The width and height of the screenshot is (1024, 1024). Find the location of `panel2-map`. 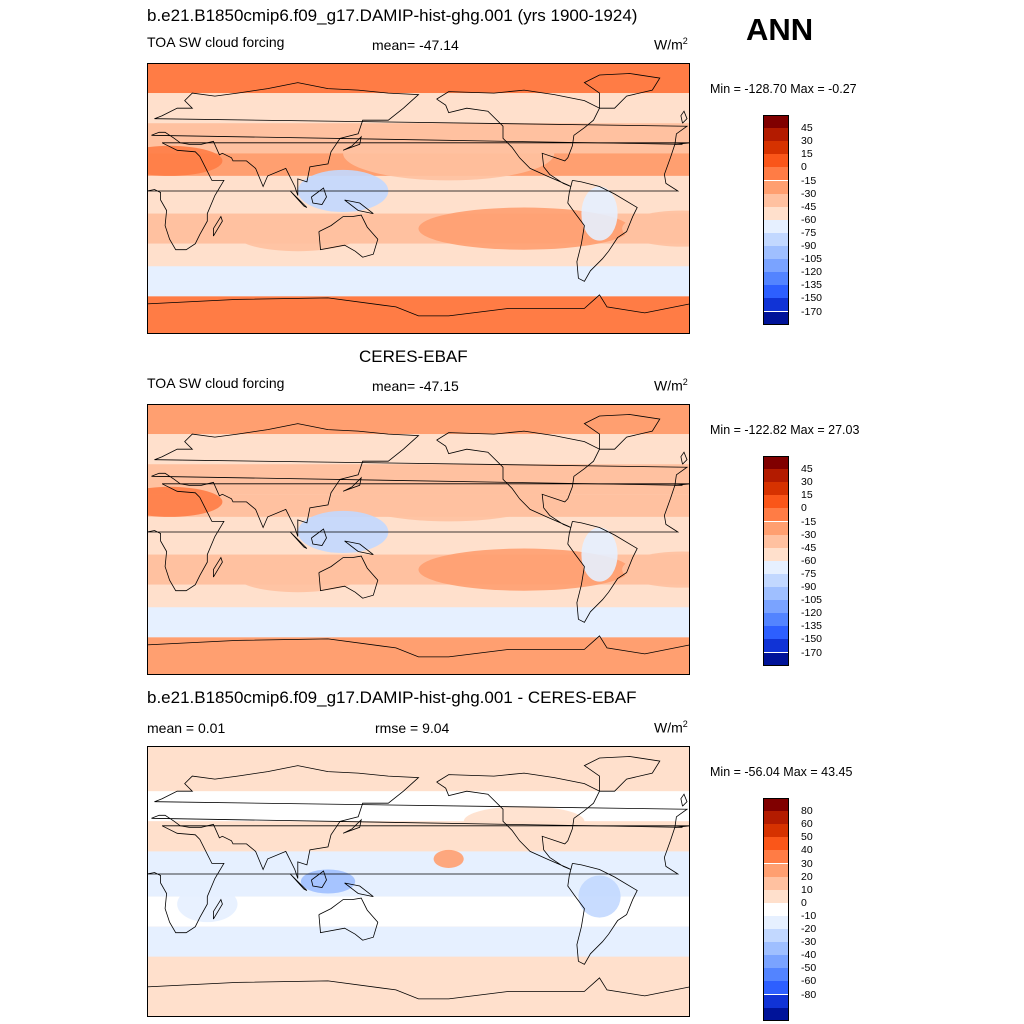

panel2-map is located at coordinates (418, 539).